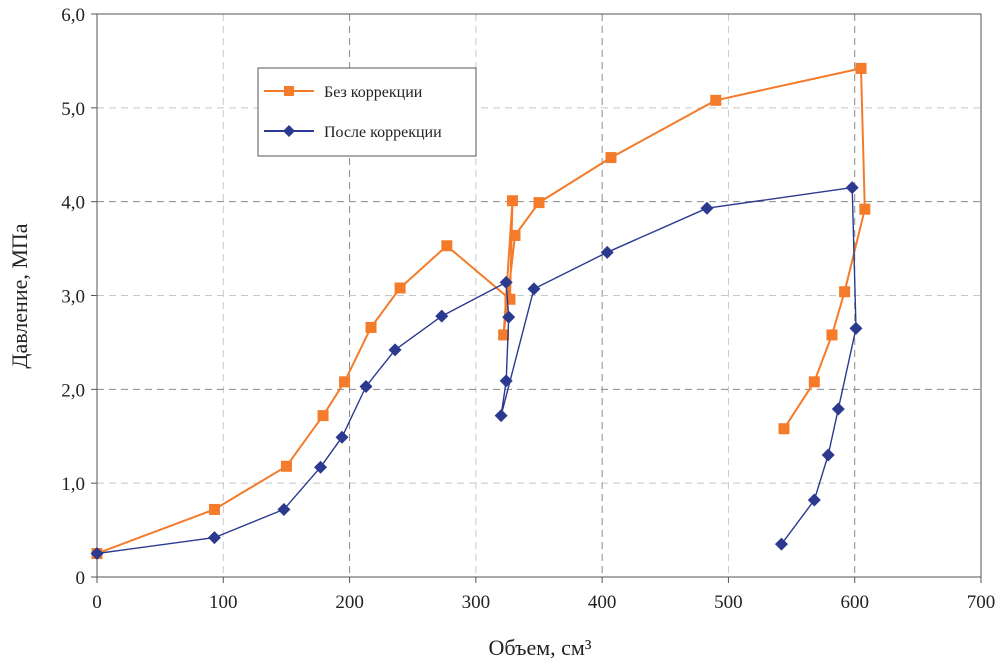 Image resolution: width=1000 pixels, height=666 pixels. Describe the element at coordinates (349, 602) in the screenshot. I see `x-tick-label: 200` at that location.